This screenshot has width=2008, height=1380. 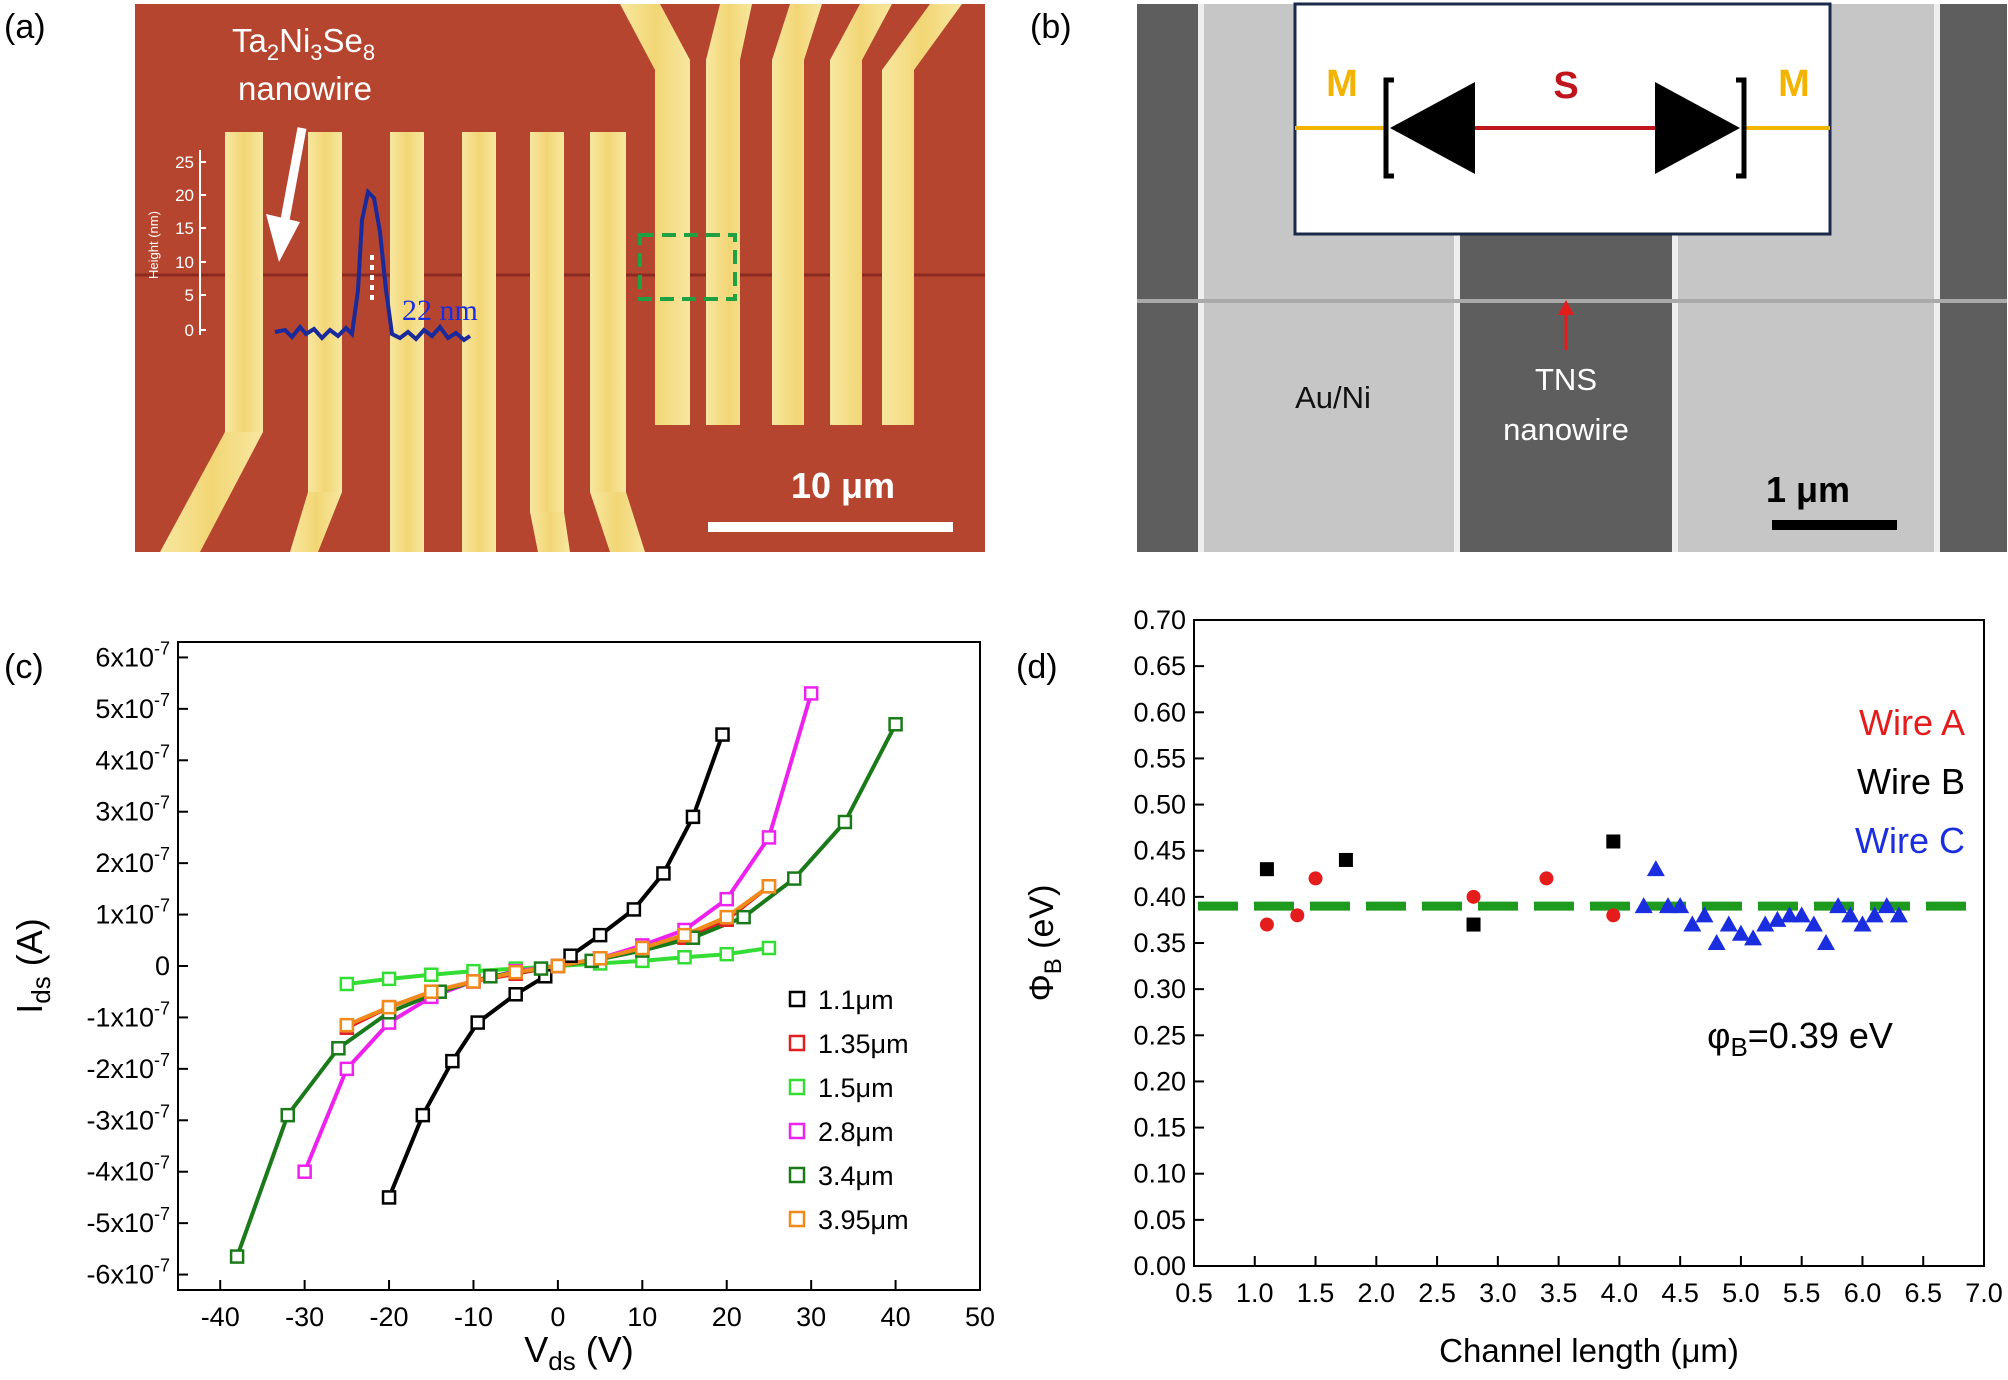 What do you see at coordinates (220, 1317) in the screenshot?
I see `iv-x-tick-label: -40` at bounding box center [220, 1317].